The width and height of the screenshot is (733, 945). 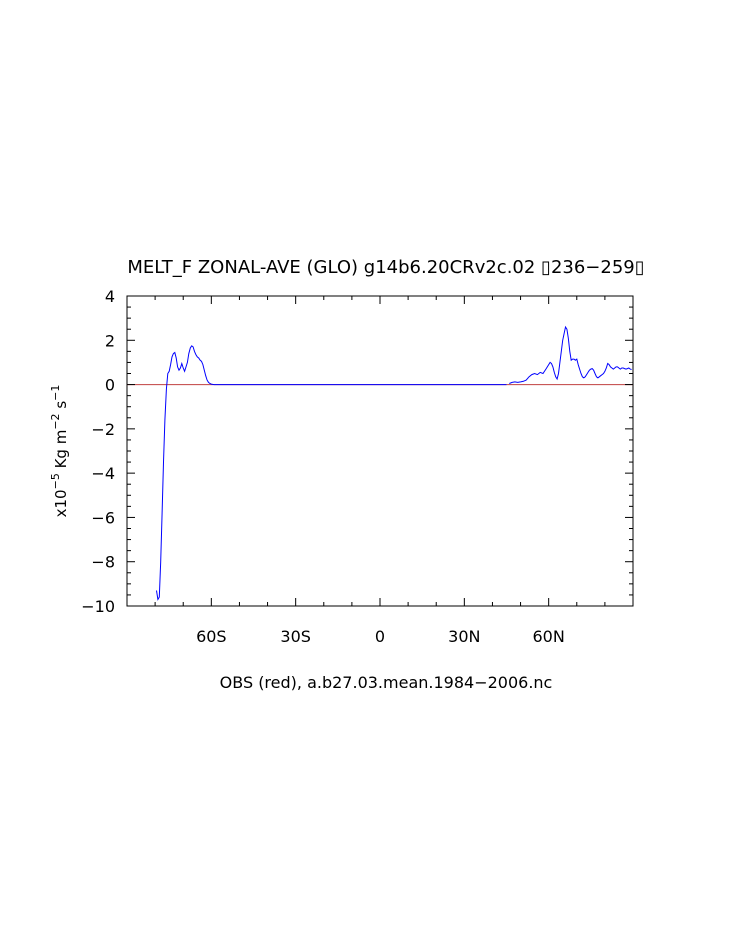 I want to click on ylabel-mid2: s, so click(x=61, y=407).